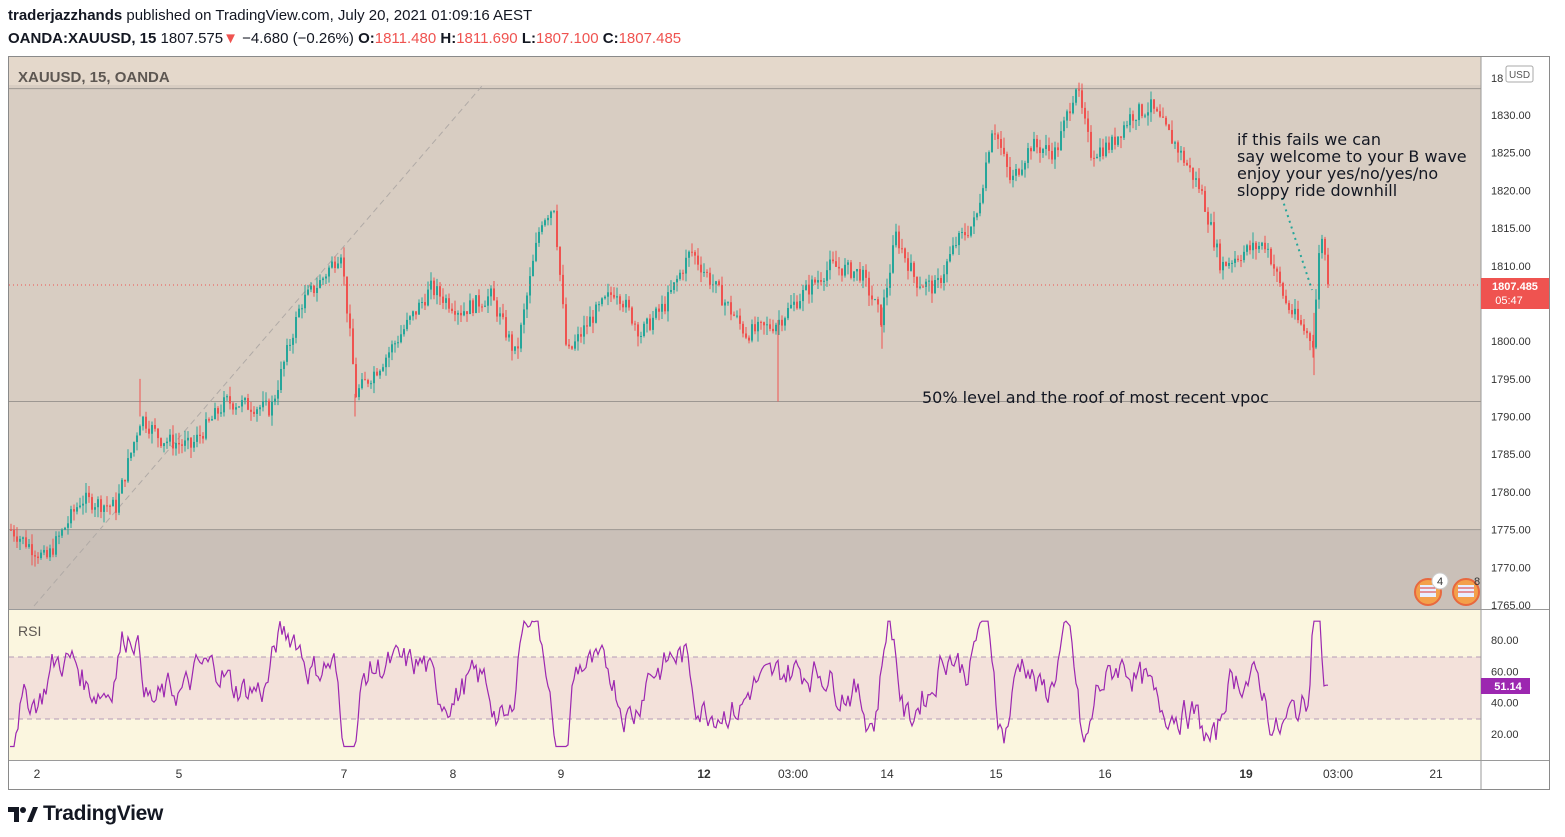 This screenshot has height=837, width=1565. Describe the element at coordinates (1337, 173) in the screenshot. I see `note-line-3: enjoy your yes/no/yes/no` at that location.